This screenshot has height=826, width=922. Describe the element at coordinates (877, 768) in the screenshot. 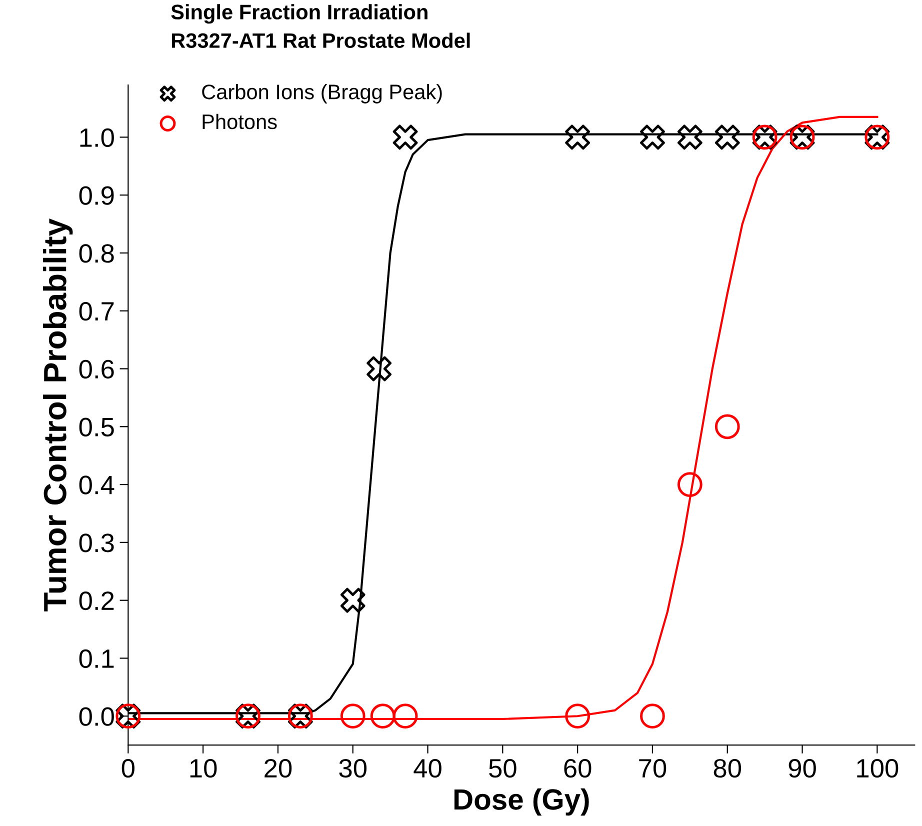

I see `x-tick-label: 100` at that location.